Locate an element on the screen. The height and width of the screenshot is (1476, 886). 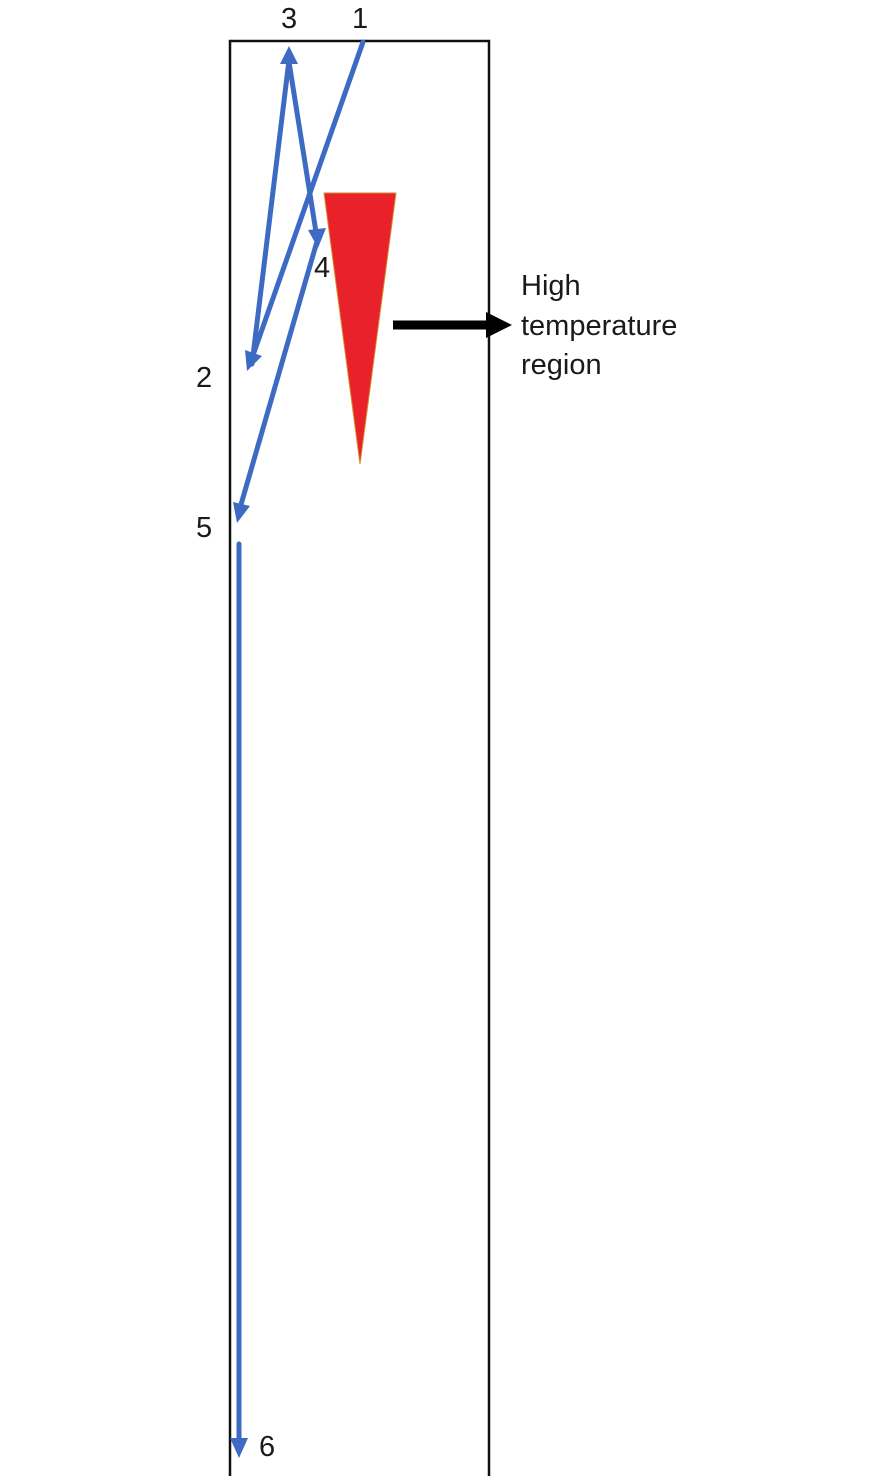
point-label-1: 1 is located at coordinates (360, 19).